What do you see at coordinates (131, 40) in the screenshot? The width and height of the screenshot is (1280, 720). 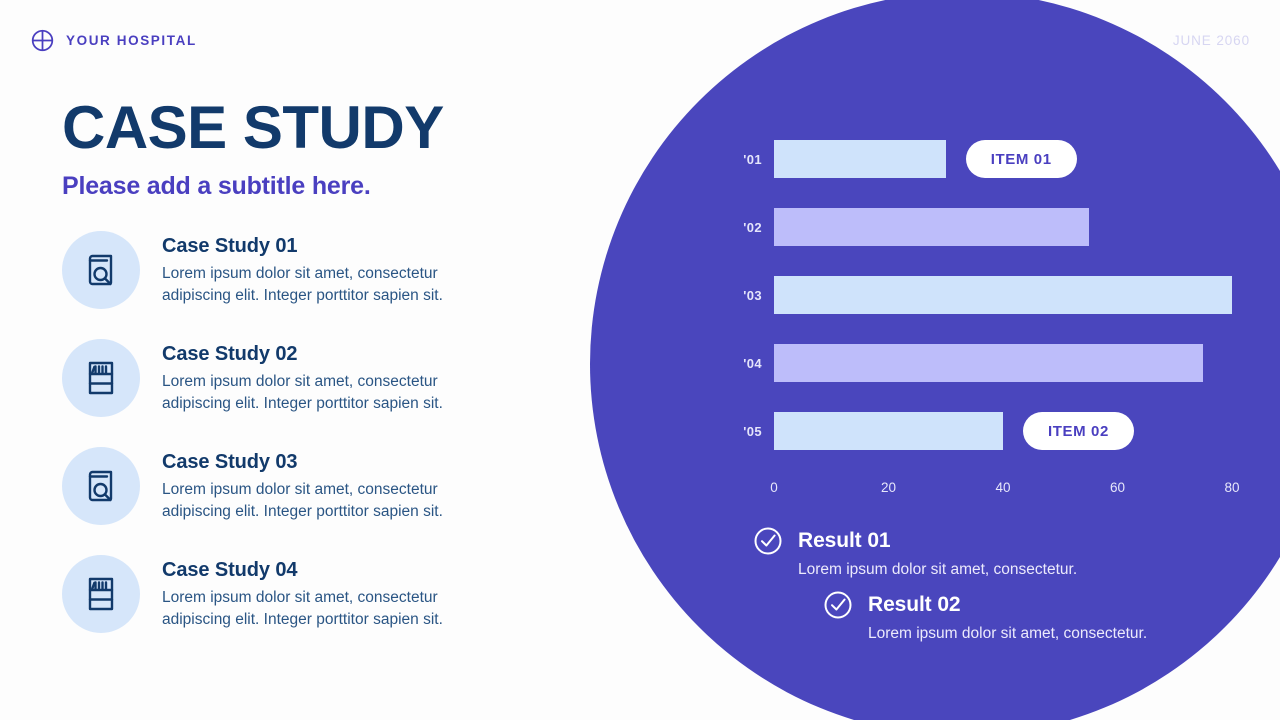 I see `brand-name: YOUR HOSPITAL` at bounding box center [131, 40].